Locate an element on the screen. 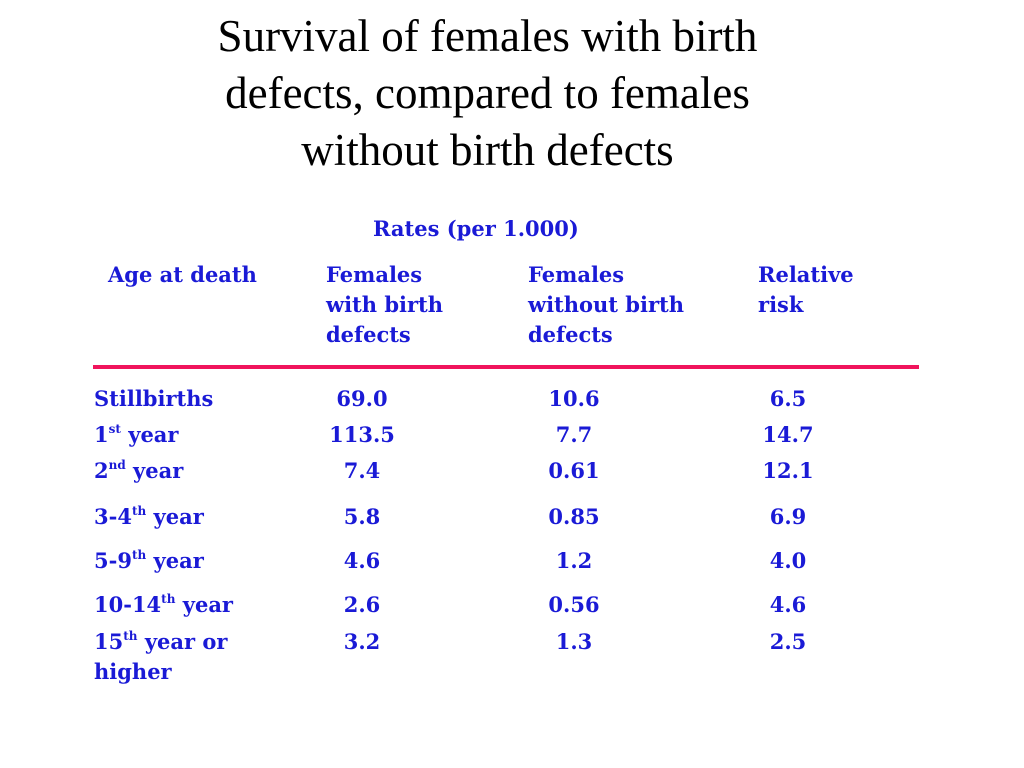 This screenshot has width=1024, height=768. row-relative-risk: 2.5 is located at coordinates (788, 641).